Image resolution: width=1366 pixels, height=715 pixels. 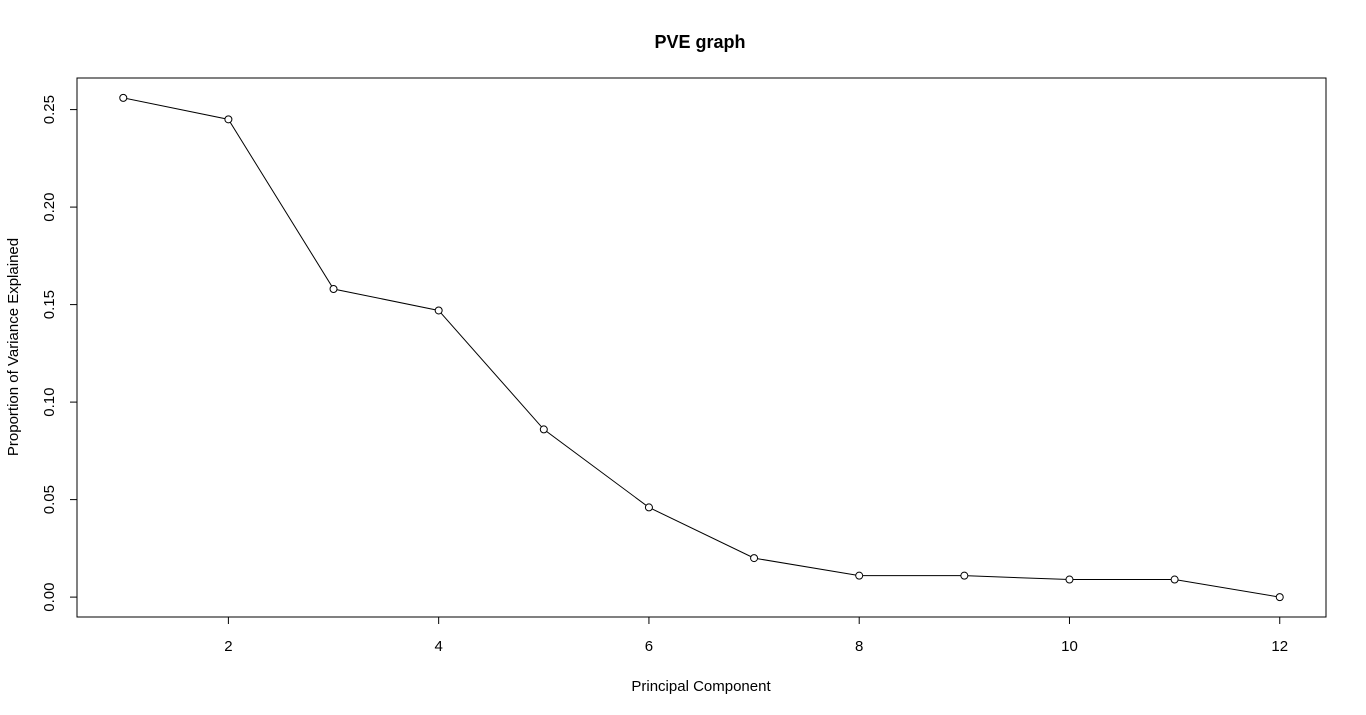 What do you see at coordinates (859, 646) in the screenshot?
I see `x-tick-label: 8` at bounding box center [859, 646].